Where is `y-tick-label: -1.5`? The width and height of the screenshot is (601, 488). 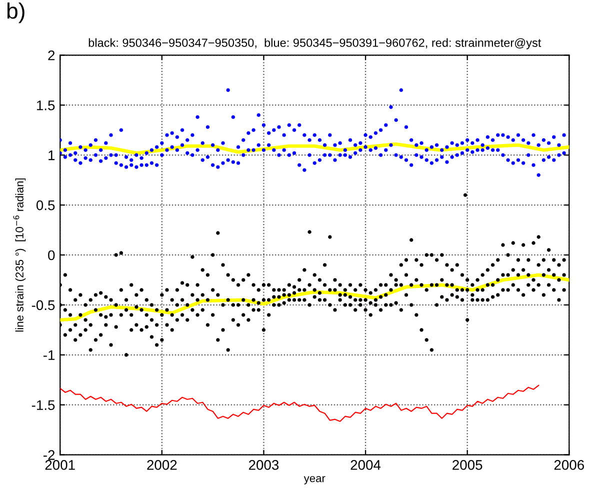 y-tick-label: -1.5 is located at coordinates (43, 405).